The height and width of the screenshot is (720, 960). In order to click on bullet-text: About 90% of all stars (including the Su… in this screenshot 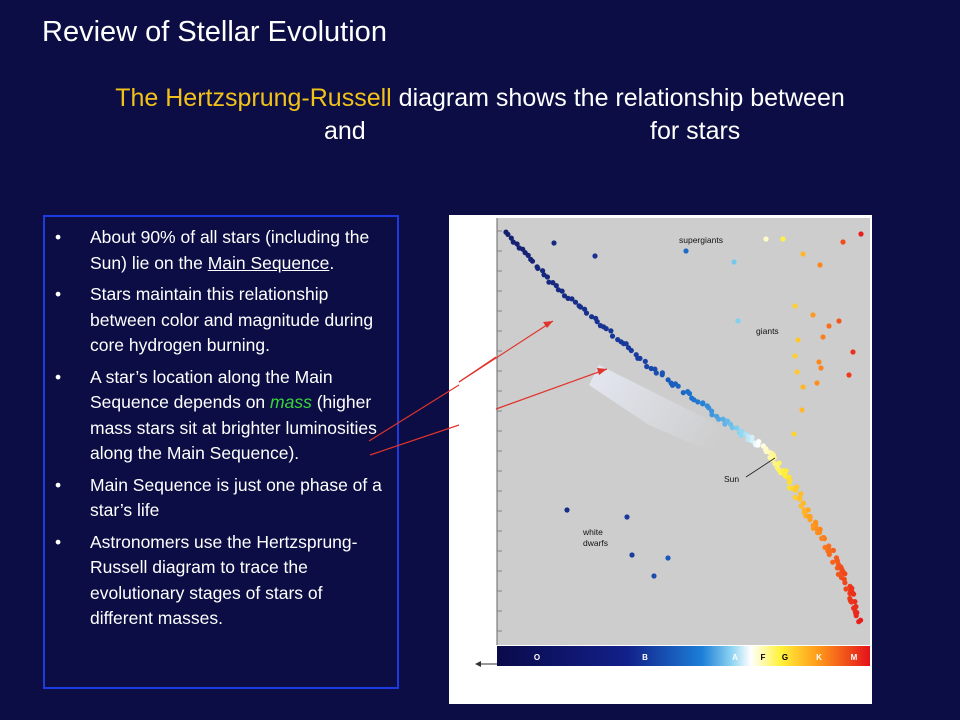, I will do `click(230, 250)`.